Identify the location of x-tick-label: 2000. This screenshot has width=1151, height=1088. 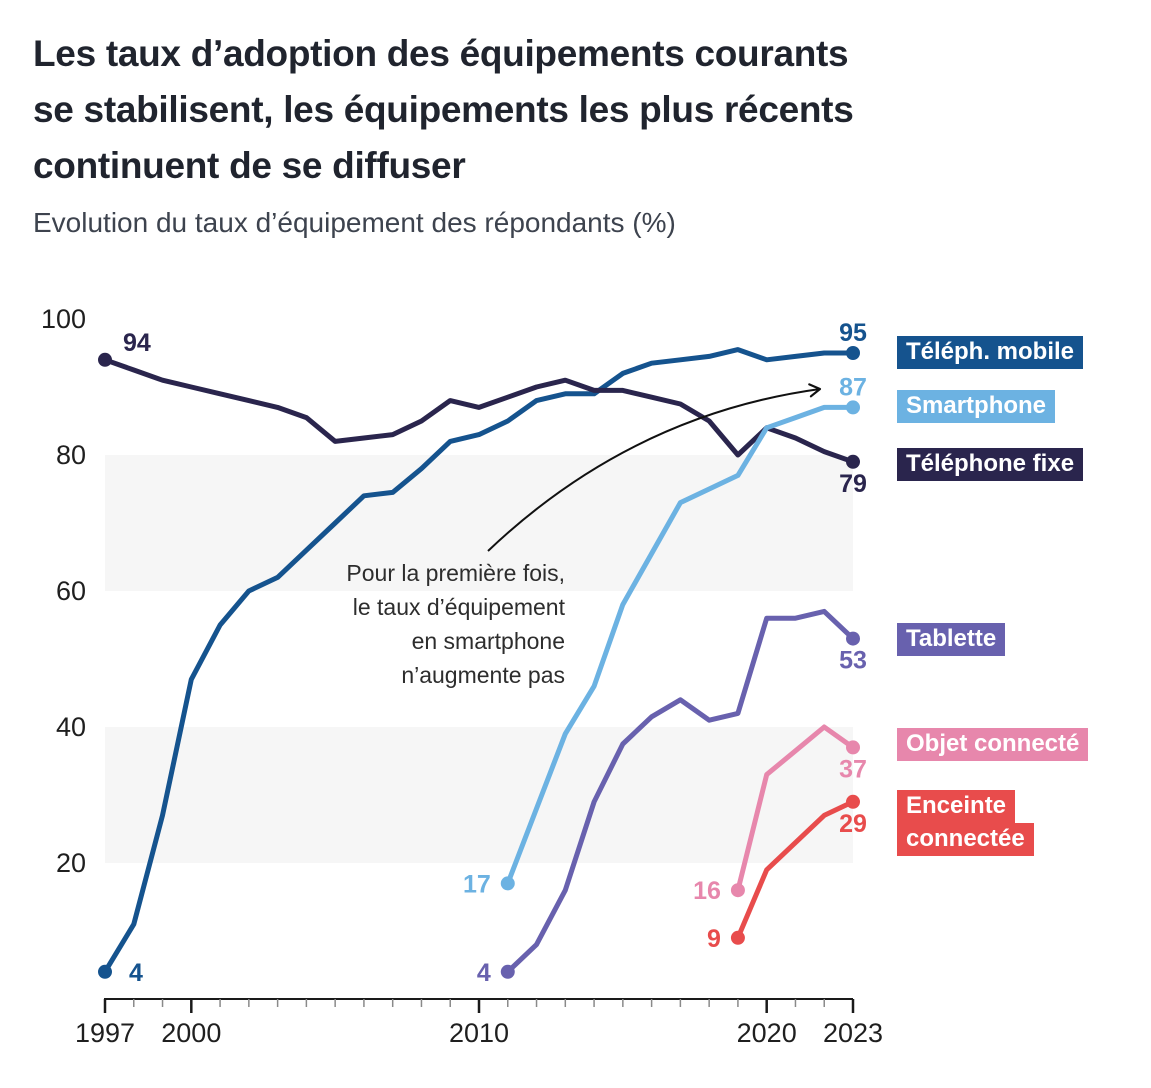
(191, 1033).